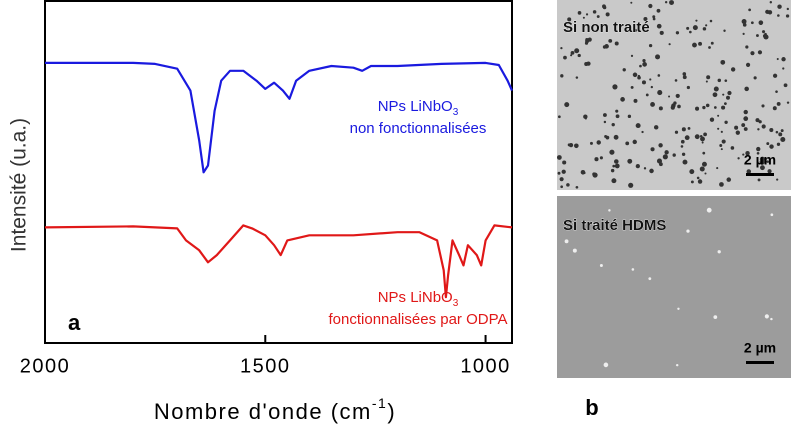 The height and width of the screenshot is (437, 791). I want to click on x-tick-label: 2000, so click(45, 366).